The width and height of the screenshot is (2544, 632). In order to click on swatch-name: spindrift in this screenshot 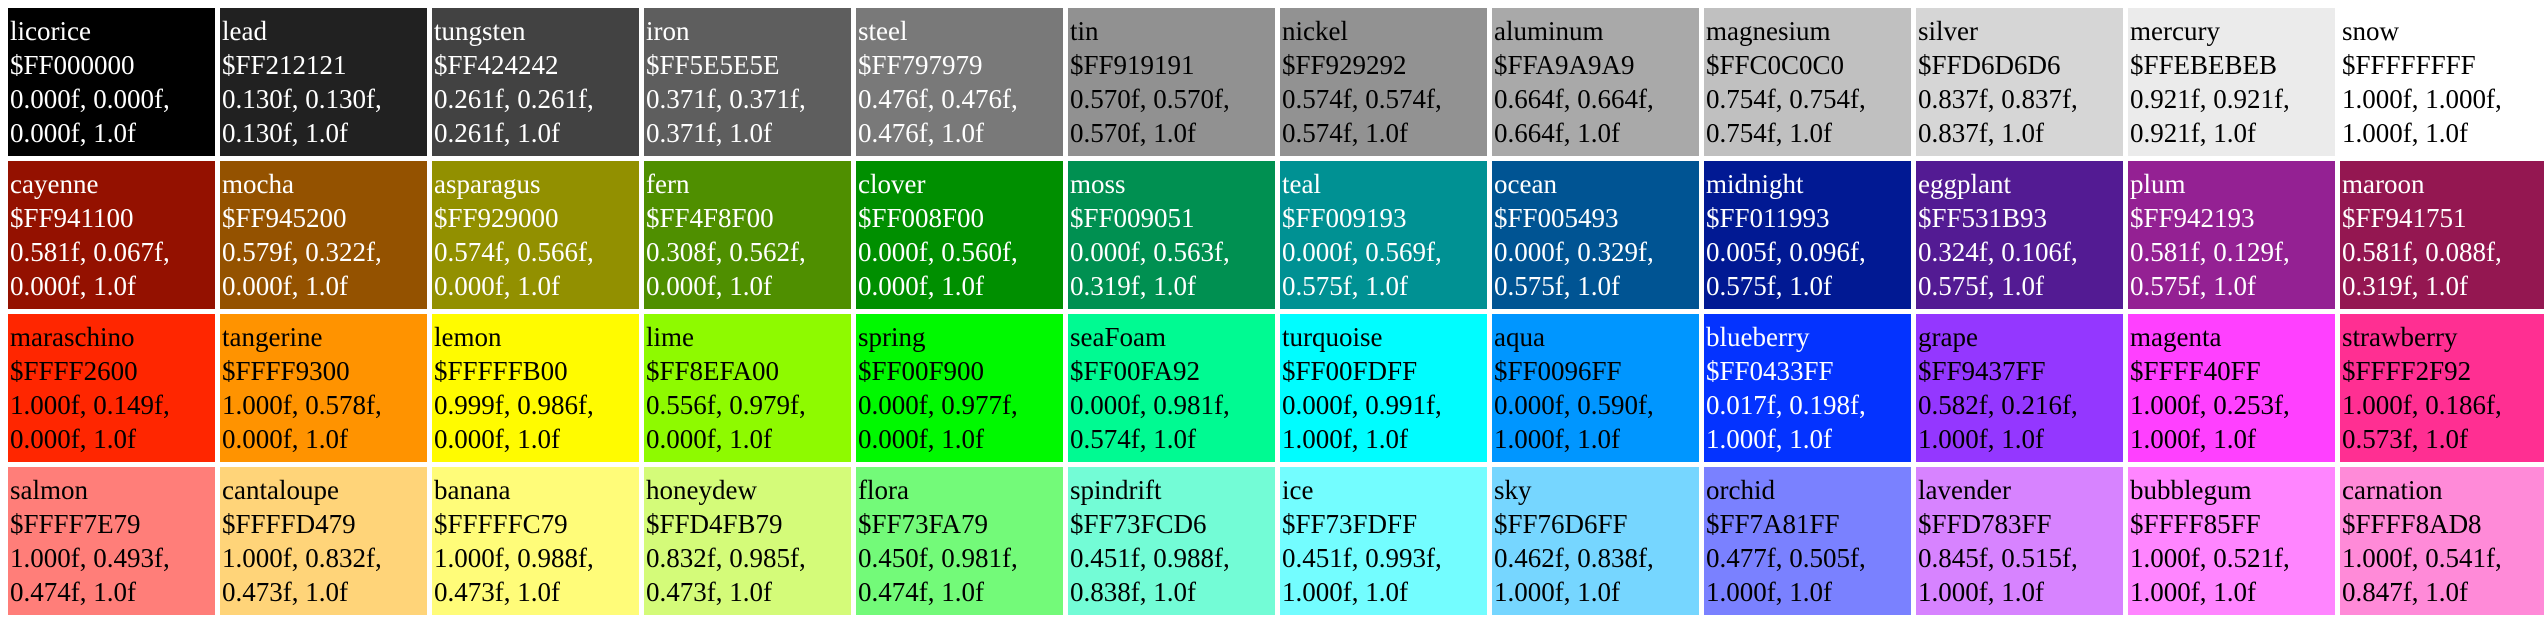, I will do `click(1116, 490)`.